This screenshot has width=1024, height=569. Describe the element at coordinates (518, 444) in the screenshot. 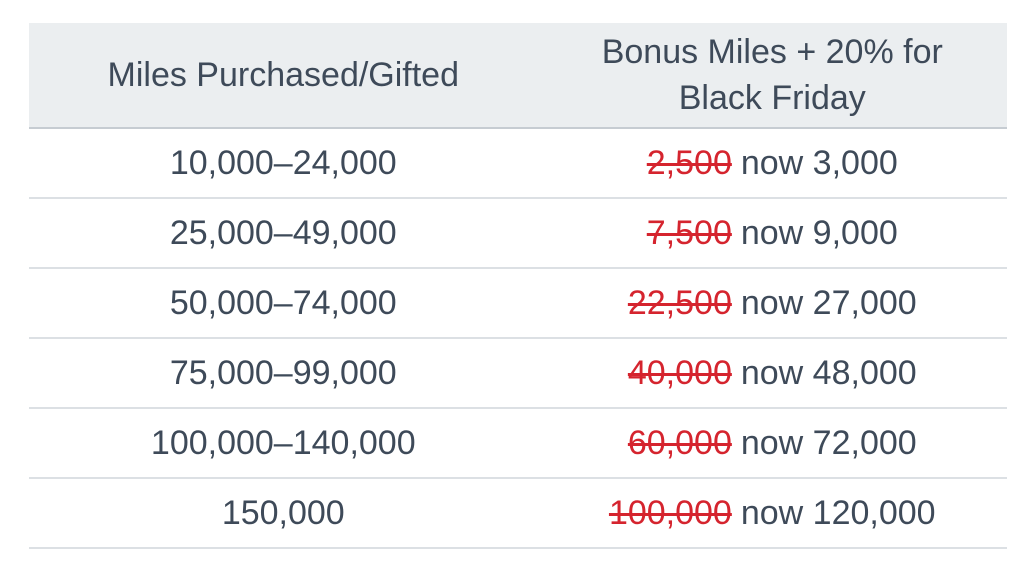

I see `table-row: 100,000–140,000 60,000 now 72,000` at that location.